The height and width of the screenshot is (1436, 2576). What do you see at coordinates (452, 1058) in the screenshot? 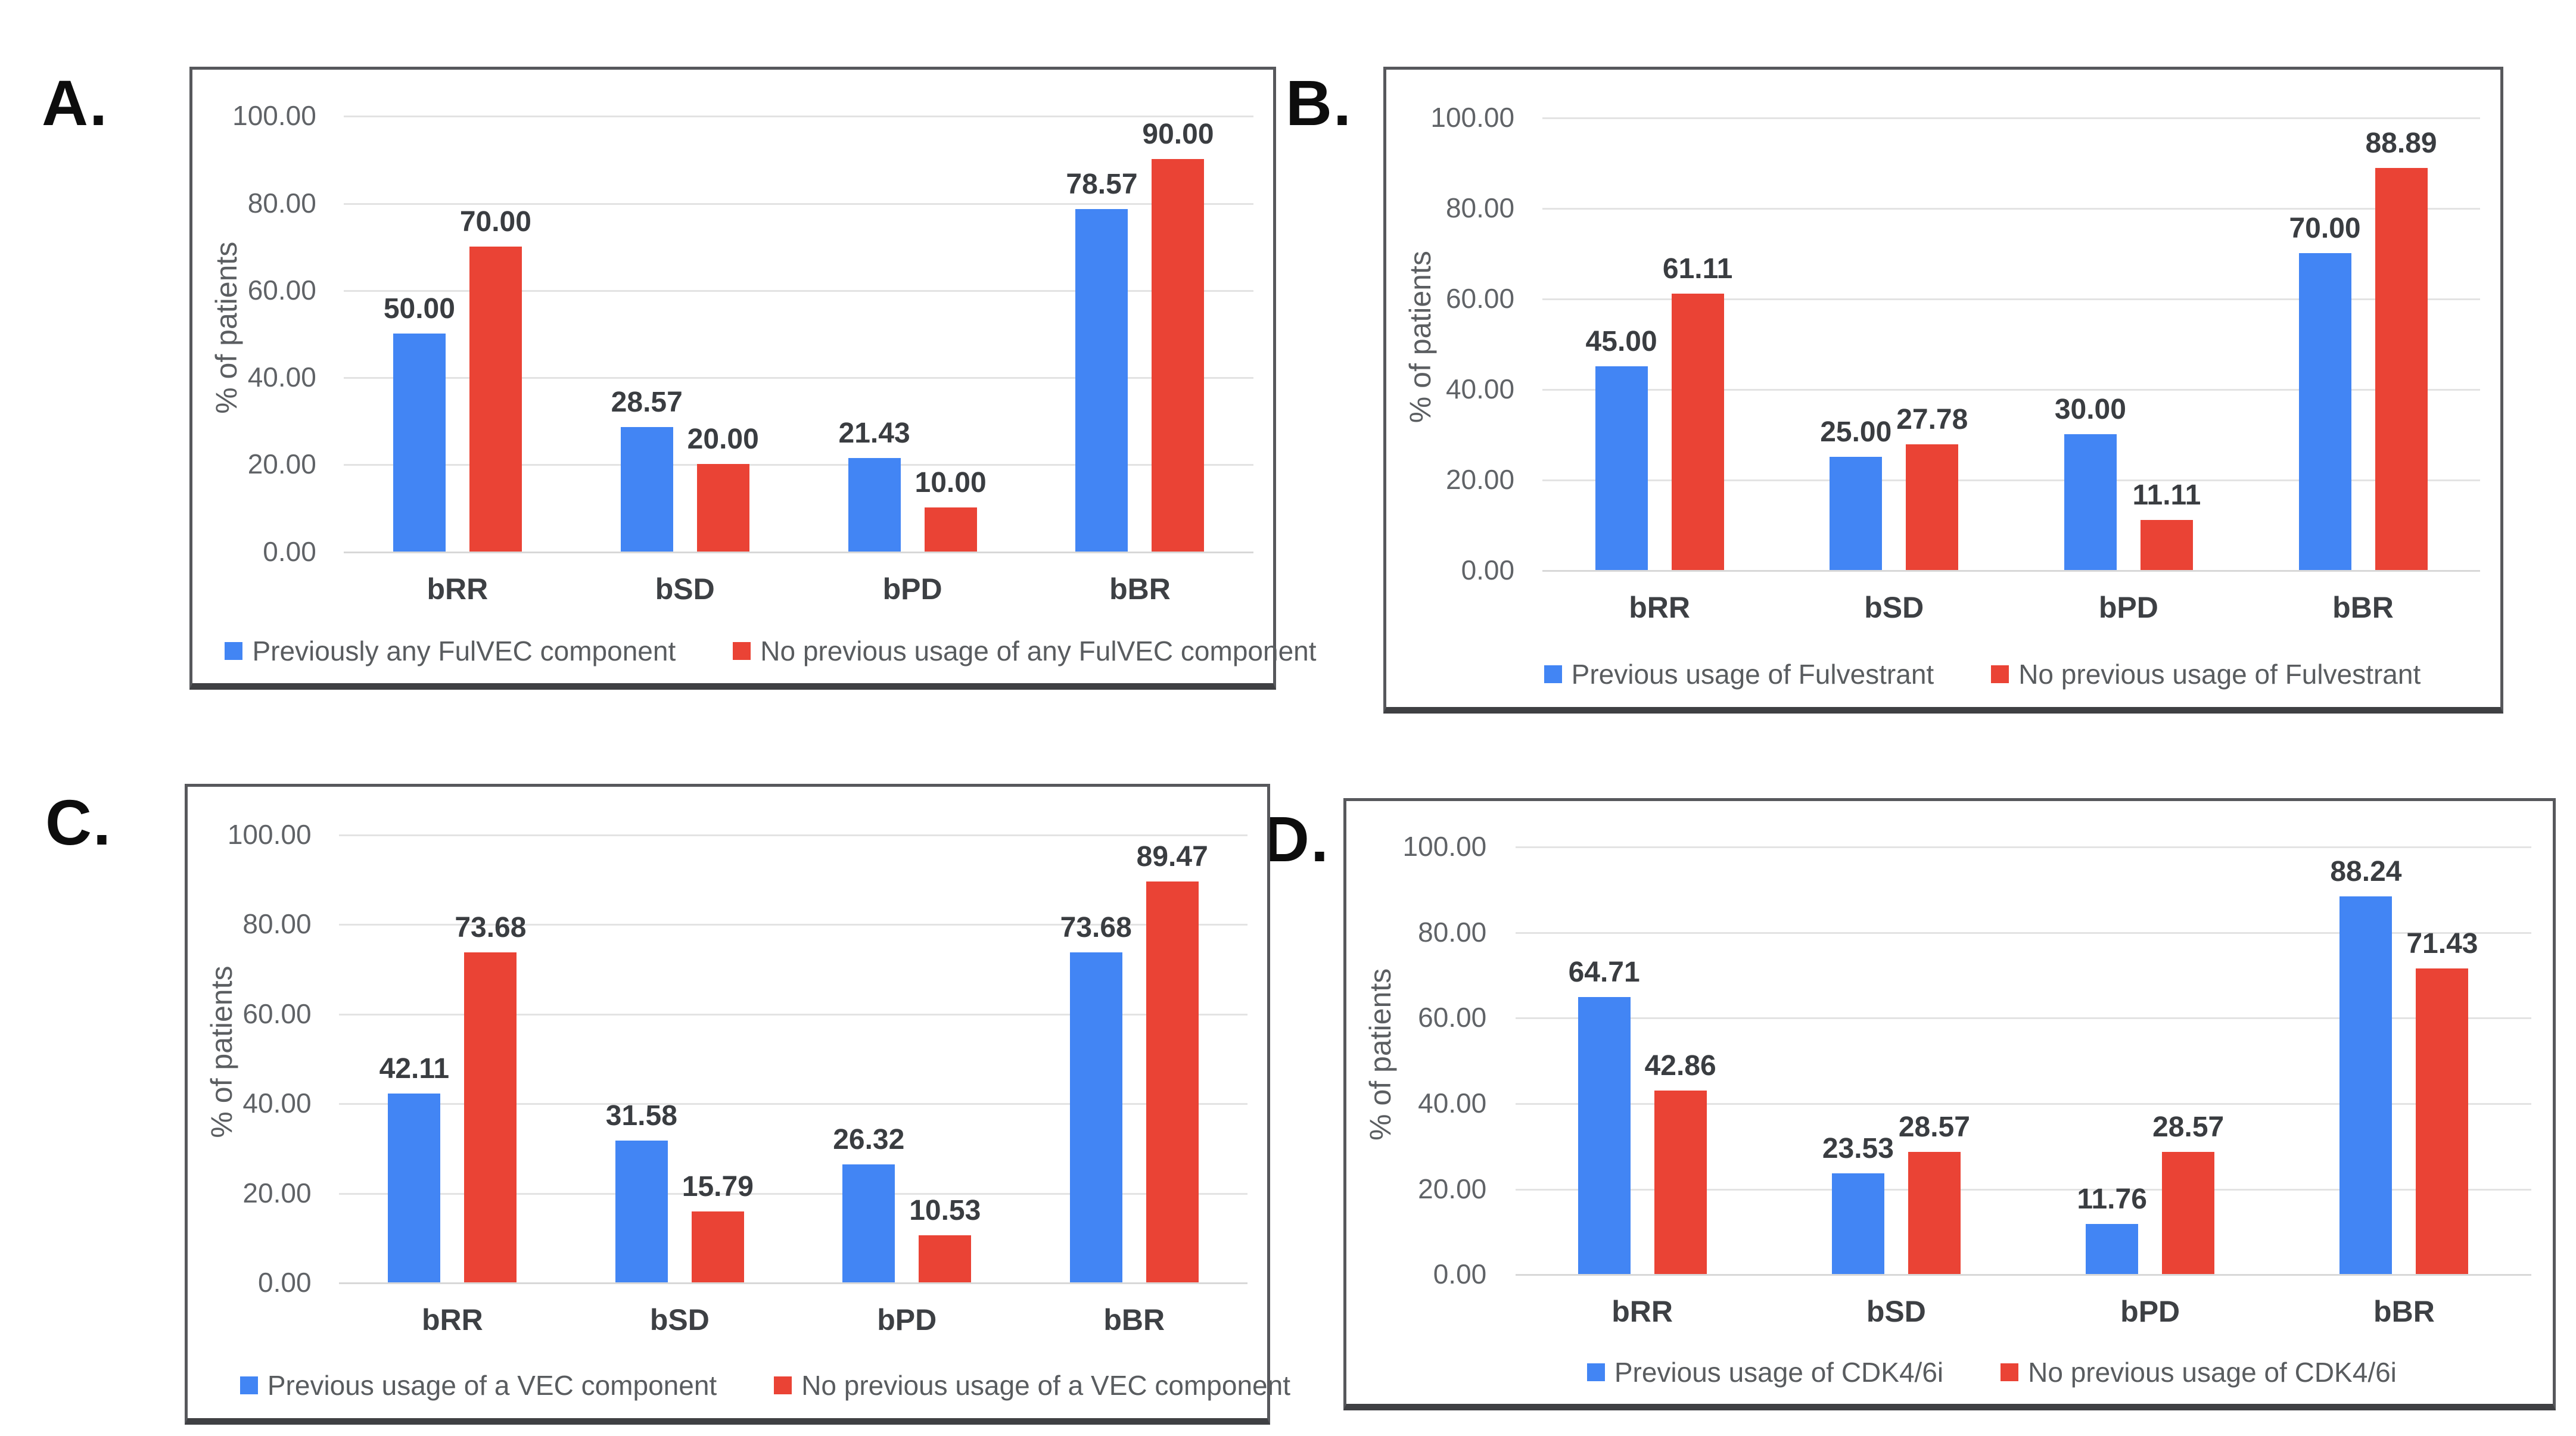
I see `bar-pair: 42.11 73.68` at bounding box center [452, 1058].